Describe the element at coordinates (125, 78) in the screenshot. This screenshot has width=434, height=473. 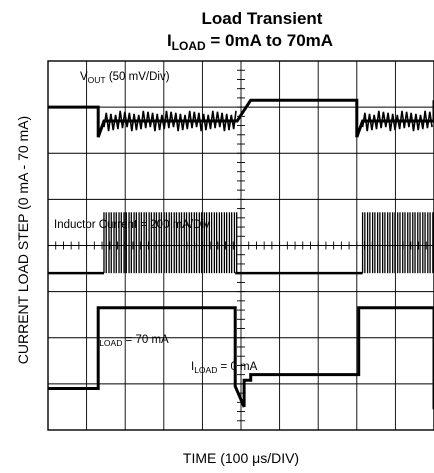
I see `vout-annotation: VOUT (50 mV/Div)` at that location.